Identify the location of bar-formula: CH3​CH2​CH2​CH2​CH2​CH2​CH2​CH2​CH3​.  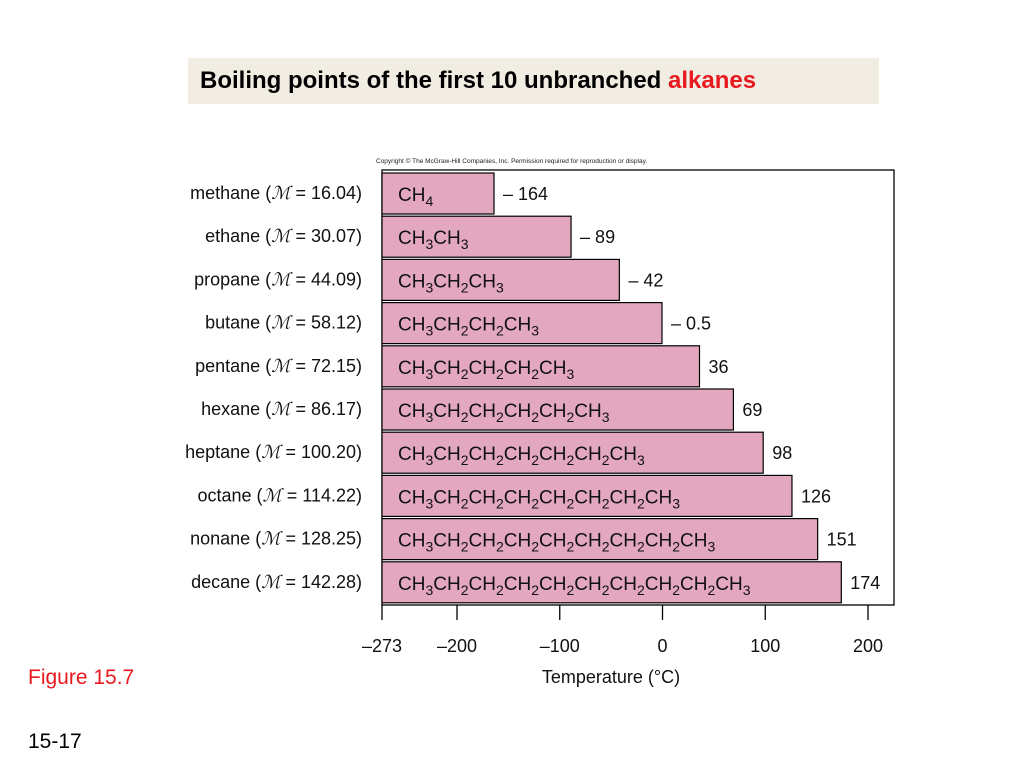
(556, 543).